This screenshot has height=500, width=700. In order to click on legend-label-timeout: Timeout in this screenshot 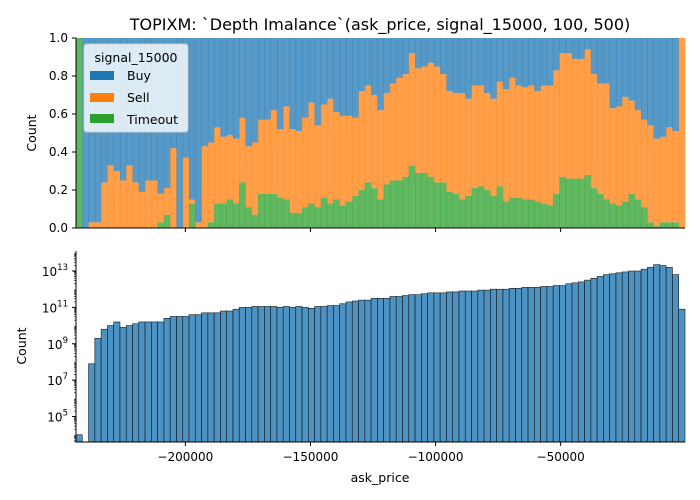, I will do `click(152, 119)`.